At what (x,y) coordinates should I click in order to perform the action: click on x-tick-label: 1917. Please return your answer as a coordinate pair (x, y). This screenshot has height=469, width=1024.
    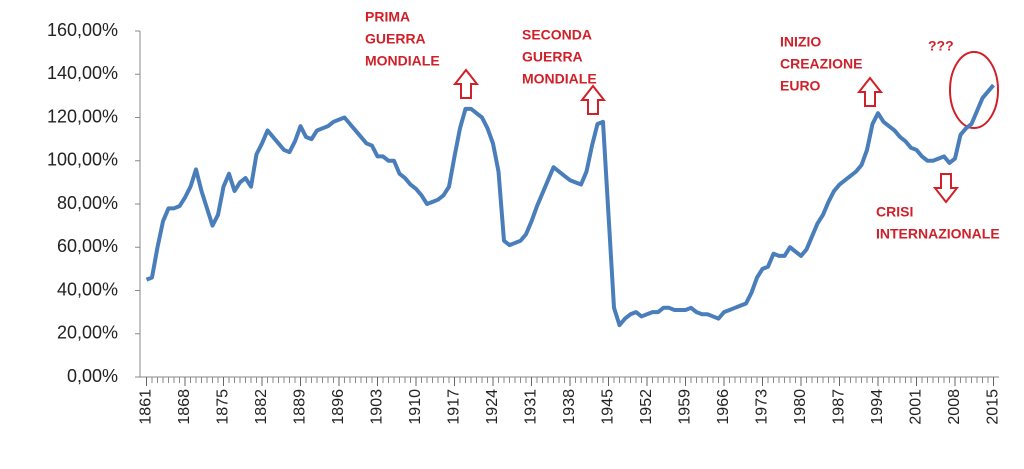
    Looking at the image, I should click on (454, 407).